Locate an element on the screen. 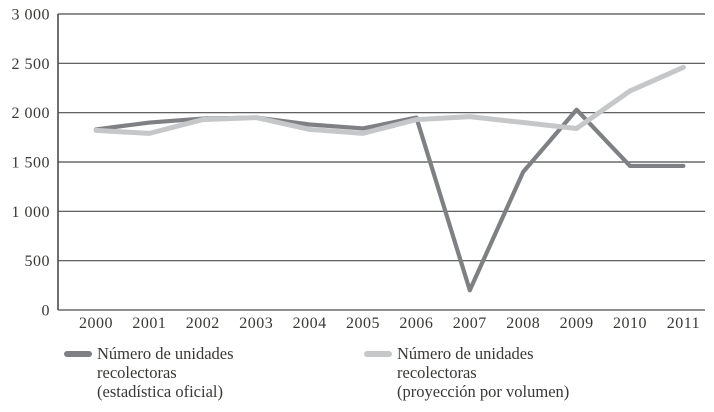 Image resolution: width=714 pixels, height=412 pixels. x-axis-tick-label: 2006 is located at coordinates (416, 323).